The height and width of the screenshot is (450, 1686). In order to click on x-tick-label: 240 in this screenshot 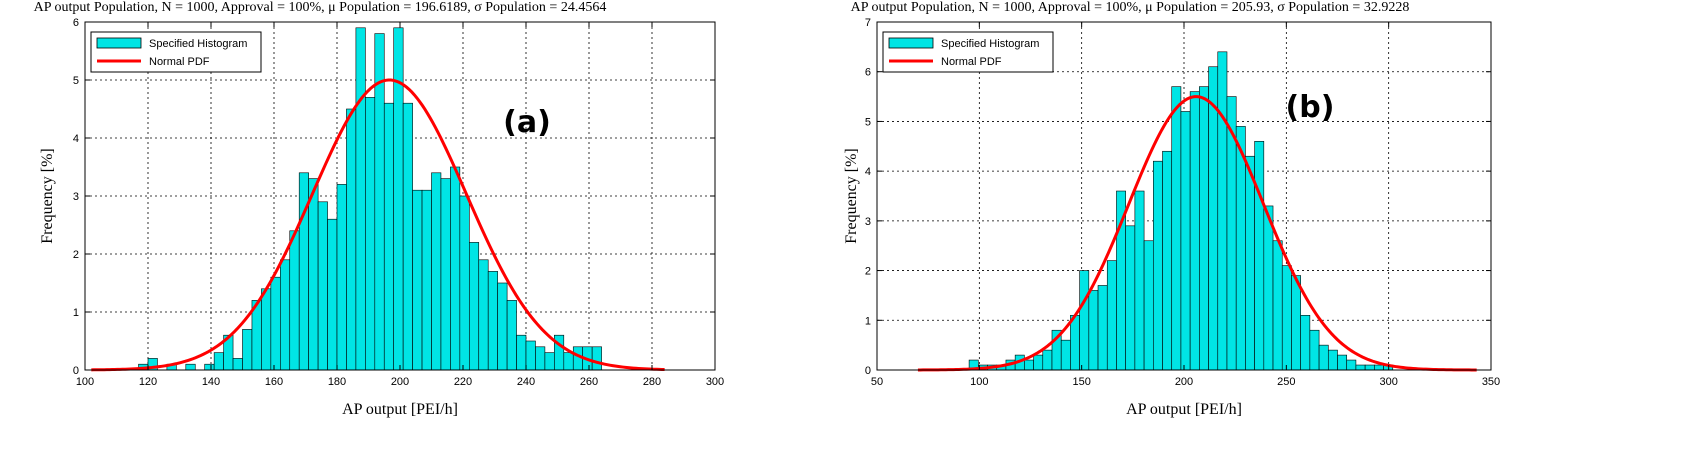, I will do `click(526, 382)`.